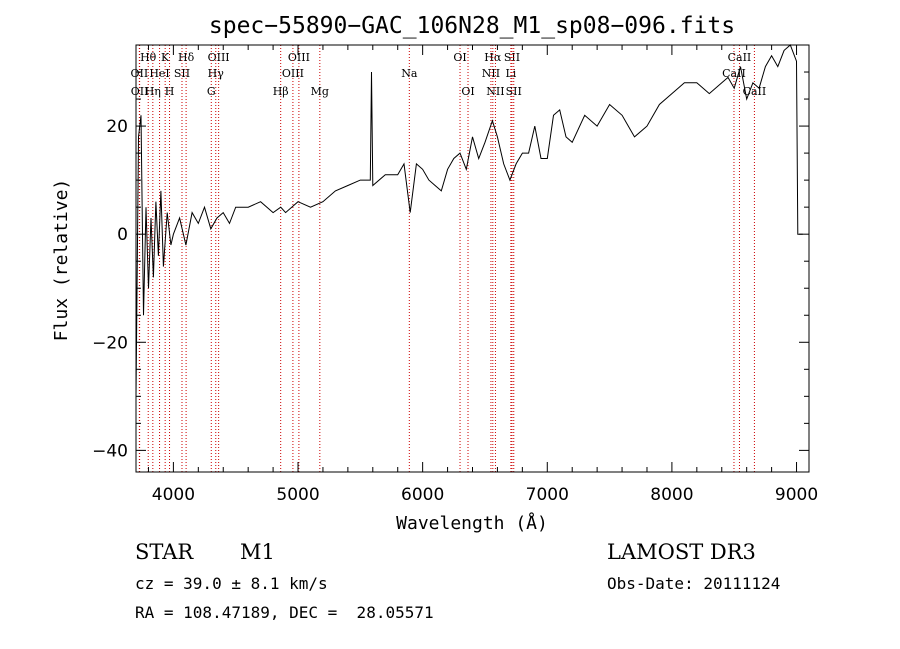 This screenshot has height=649, width=900. What do you see at coordinates (459, 57) in the screenshot?
I see `spectral-line-label-17: OI` at bounding box center [459, 57].